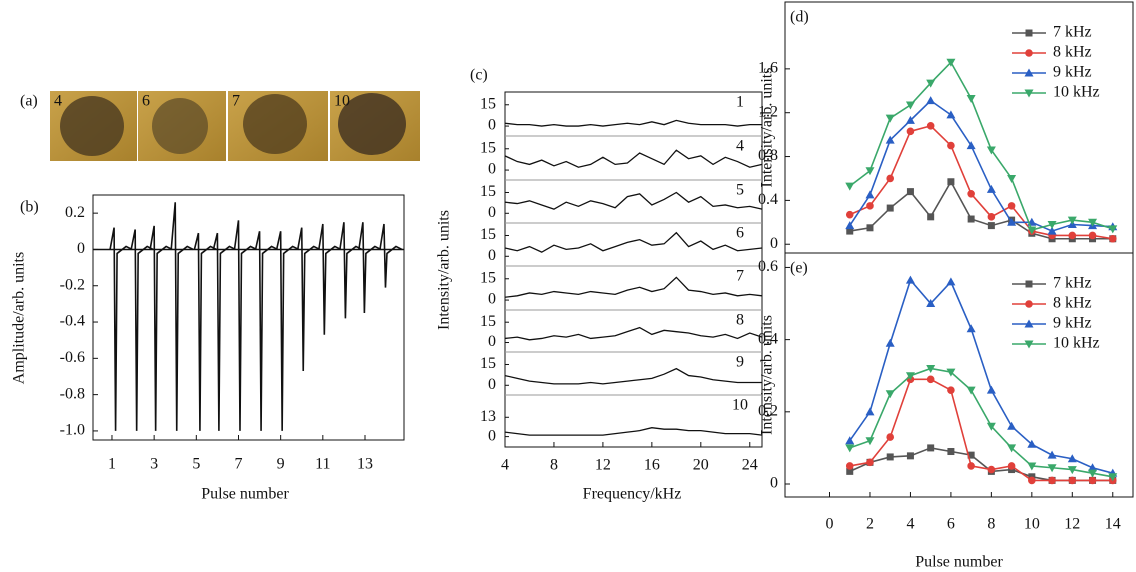 The width and height of the screenshot is (1136, 572). What do you see at coordinates (281, 464) in the screenshot?
I see `x-tick-label: 9` at bounding box center [281, 464].